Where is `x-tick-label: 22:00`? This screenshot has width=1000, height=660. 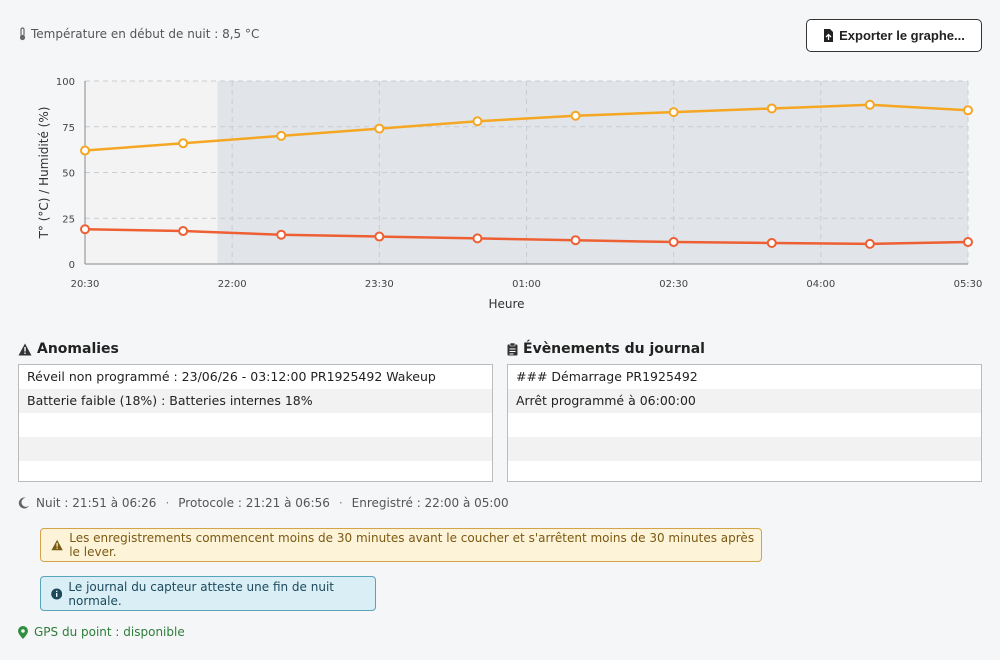 x-tick-label: 22:00 is located at coordinates (232, 284).